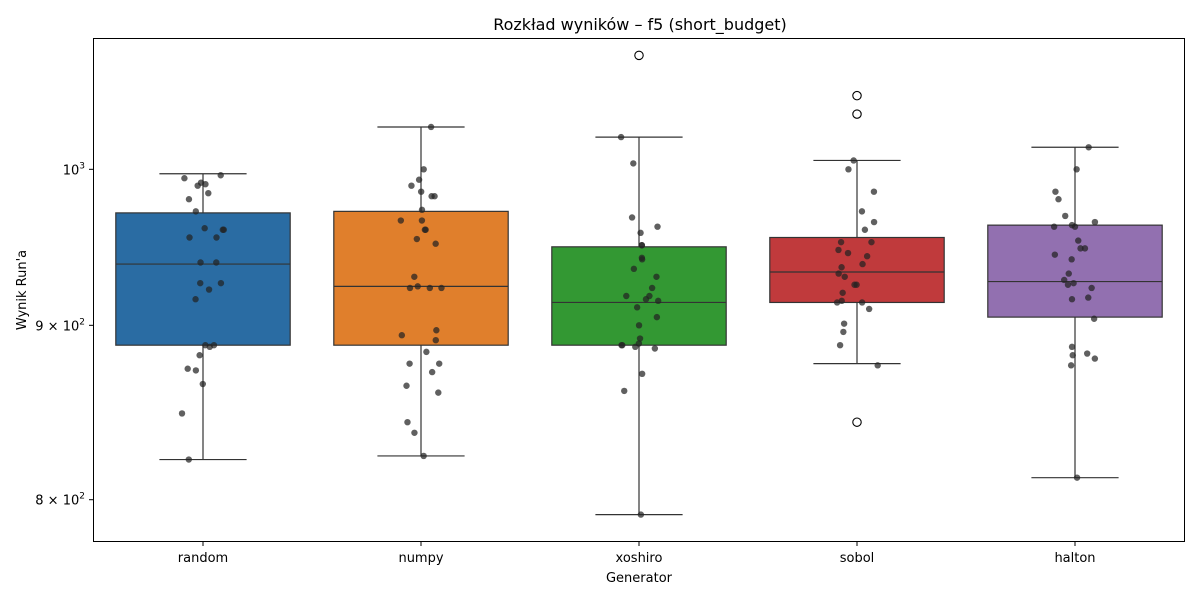 The height and width of the screenshot is (600, 1200). Describe the element at coordinates (639, 558) in the screenshot. I see `x-tick-label: xoshiro` at that location.